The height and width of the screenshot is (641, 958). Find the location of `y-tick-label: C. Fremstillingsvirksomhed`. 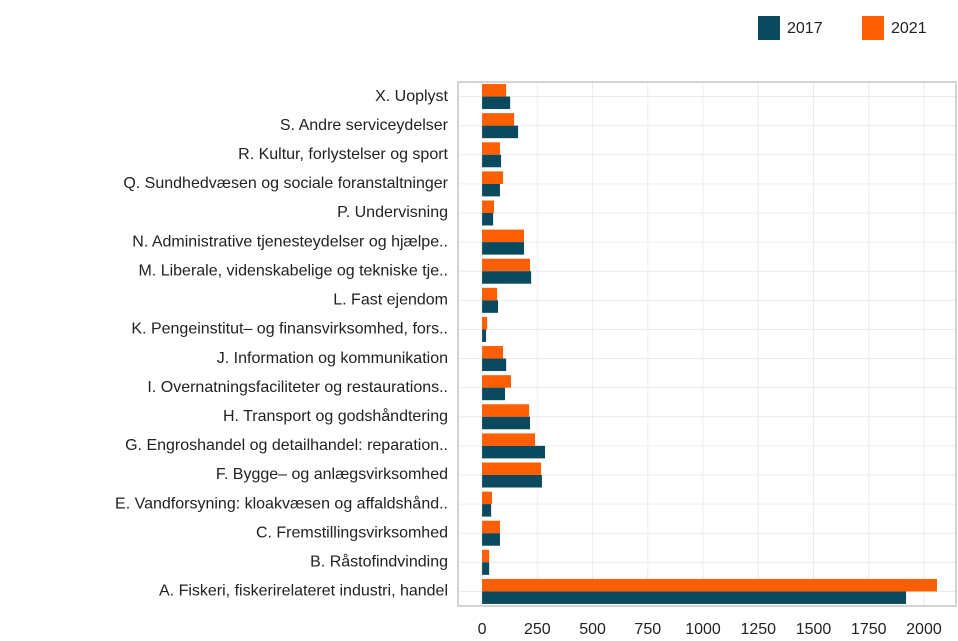

y-tick-label: C. Fremstillingsvirksomhed is located at coordinates (352, 532).